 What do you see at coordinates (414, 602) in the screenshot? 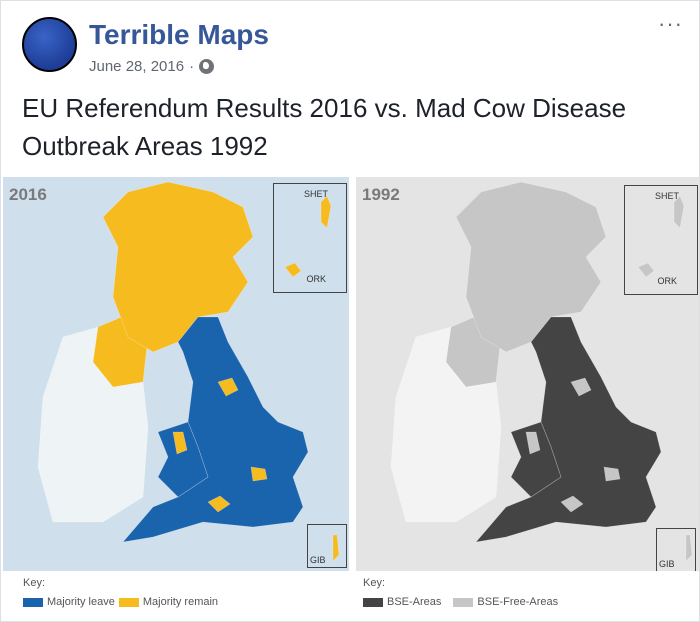
I see `legend-label: BSE-Areas` at bounding box center [414, 602].